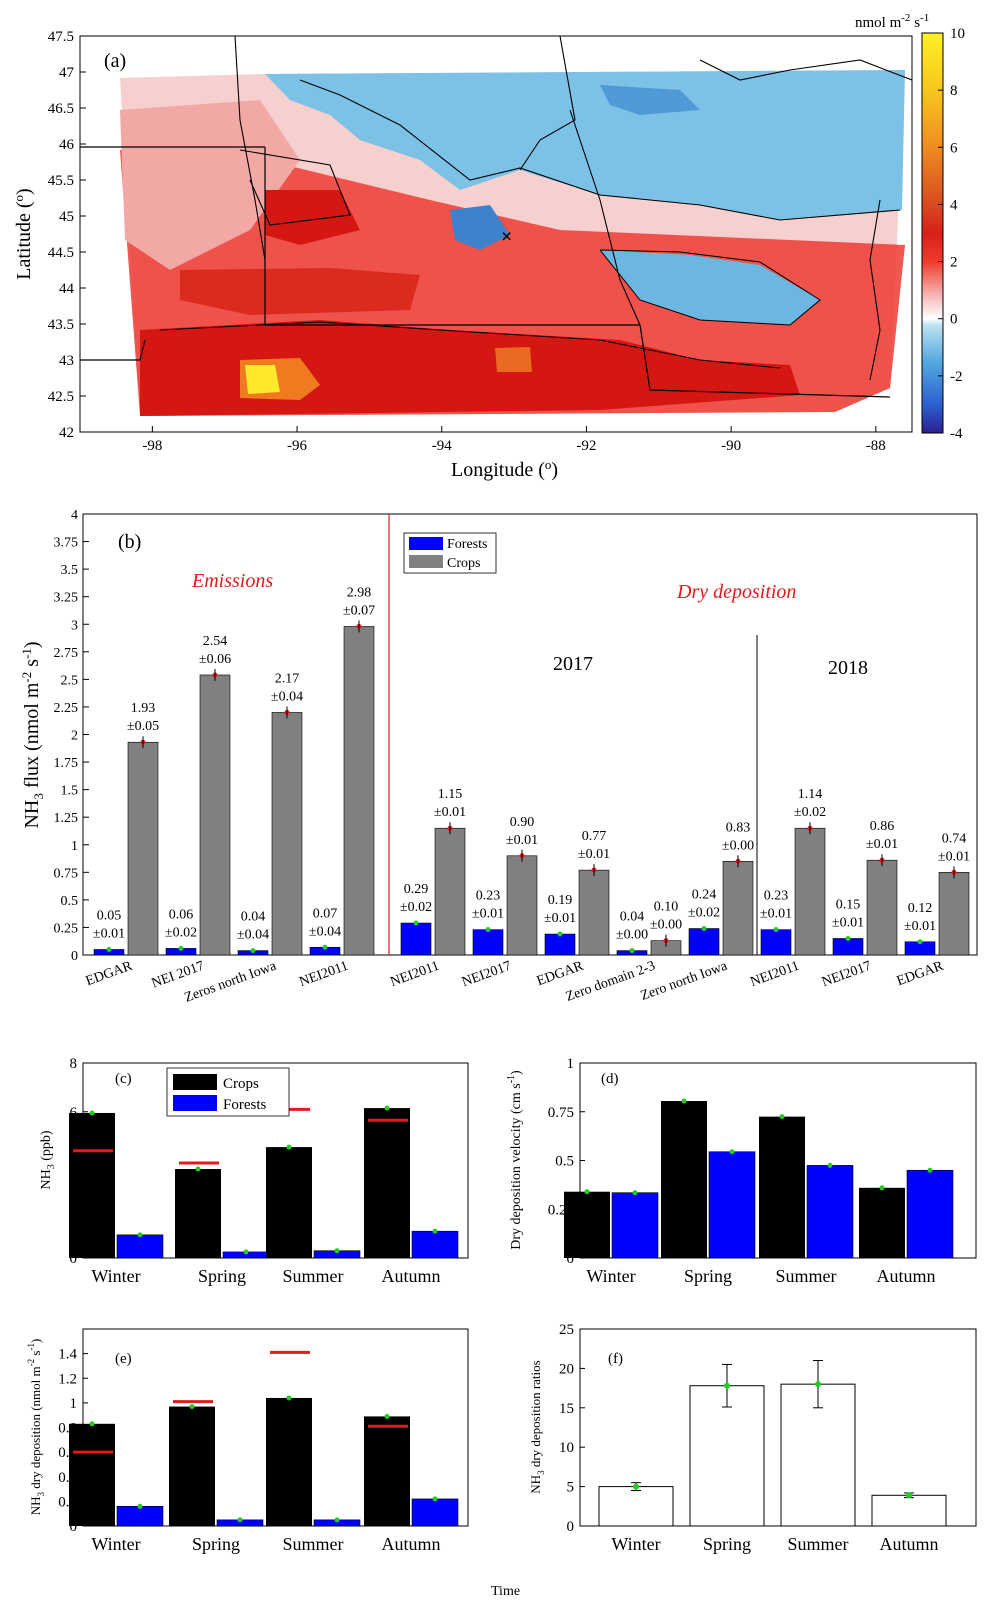 The height and width of the screenshot is (1601, 1000). I want to click on ratio-marker, so click(636, 1486).